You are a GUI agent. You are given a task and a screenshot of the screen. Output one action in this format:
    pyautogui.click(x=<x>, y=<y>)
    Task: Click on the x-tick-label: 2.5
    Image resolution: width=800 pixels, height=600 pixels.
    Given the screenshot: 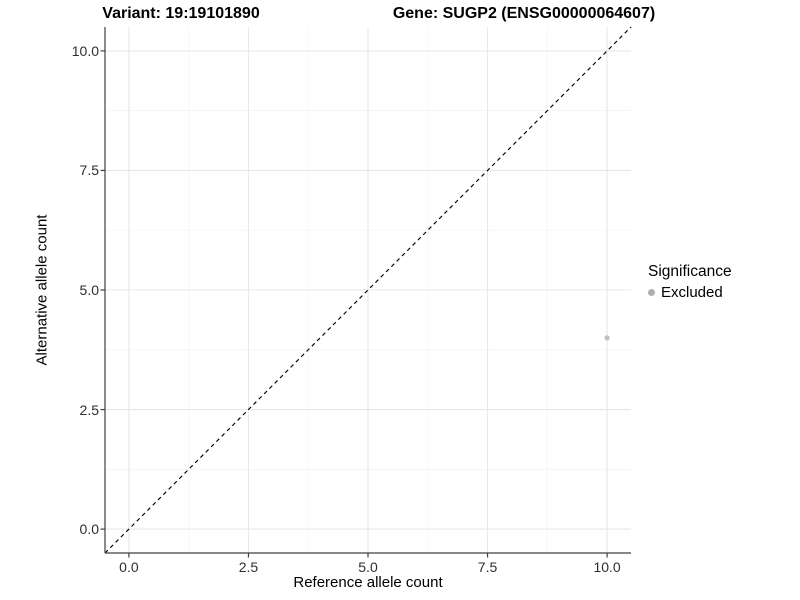 What is the action you would take?
    pyautogui.click(x=248, y=567)
    